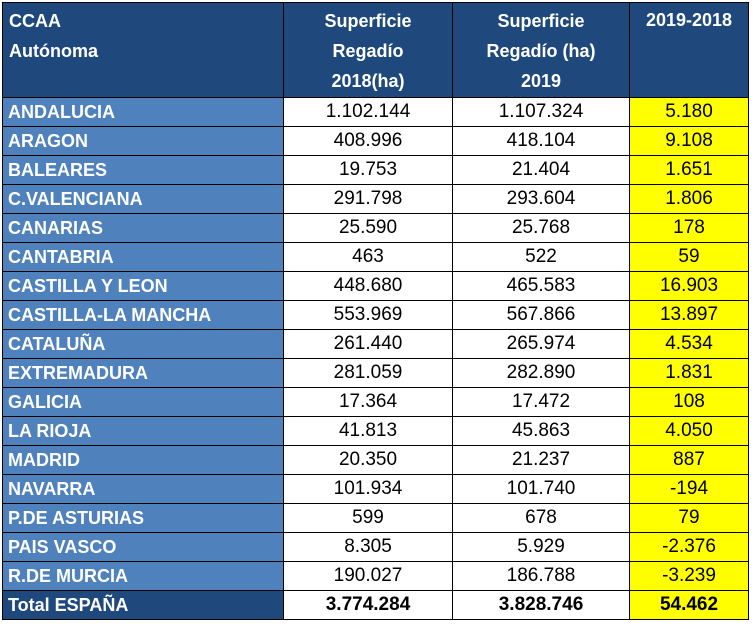 This screenshot has height=639, width=753. I want to click on region-cell: CANARIAS, so click(143, 228).